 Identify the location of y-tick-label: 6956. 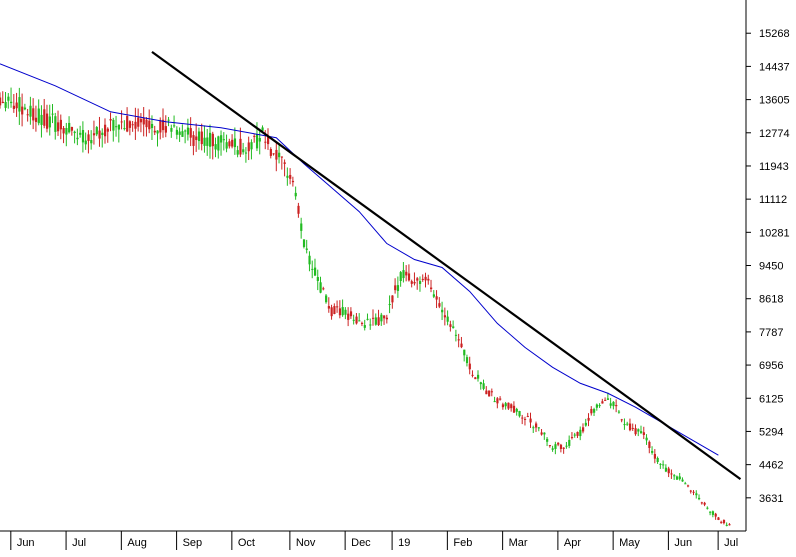
(771, 366).